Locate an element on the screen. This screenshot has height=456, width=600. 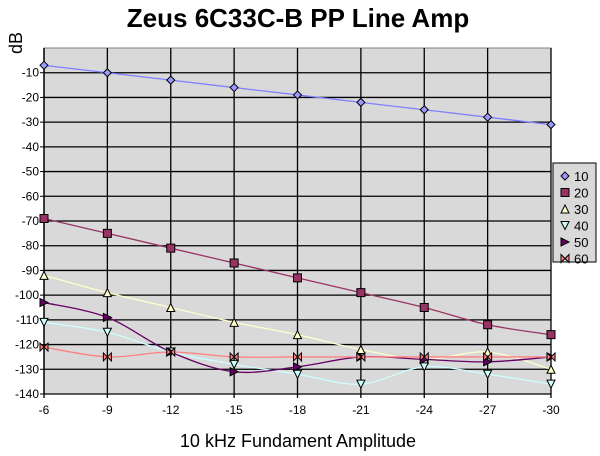
x-tick-label: -9 is located at coordinates (107, 410).